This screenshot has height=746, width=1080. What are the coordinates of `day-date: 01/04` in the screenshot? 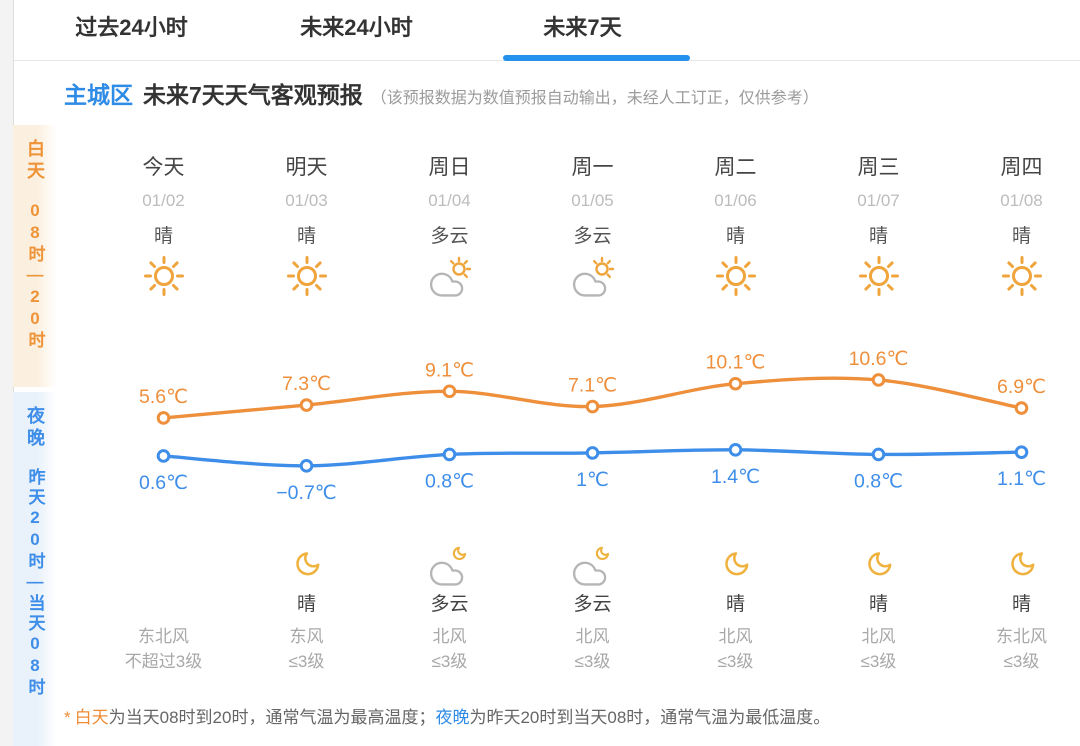 It's located at (449, 200).